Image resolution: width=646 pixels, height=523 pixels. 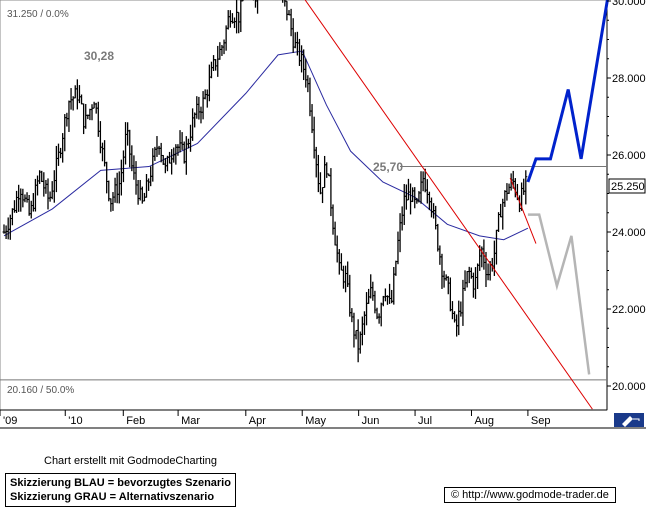 What do you see at coordinates (190, 421) in the screenshot?
I see `x-tick-label: Mar` at bounding box center [190, 421].